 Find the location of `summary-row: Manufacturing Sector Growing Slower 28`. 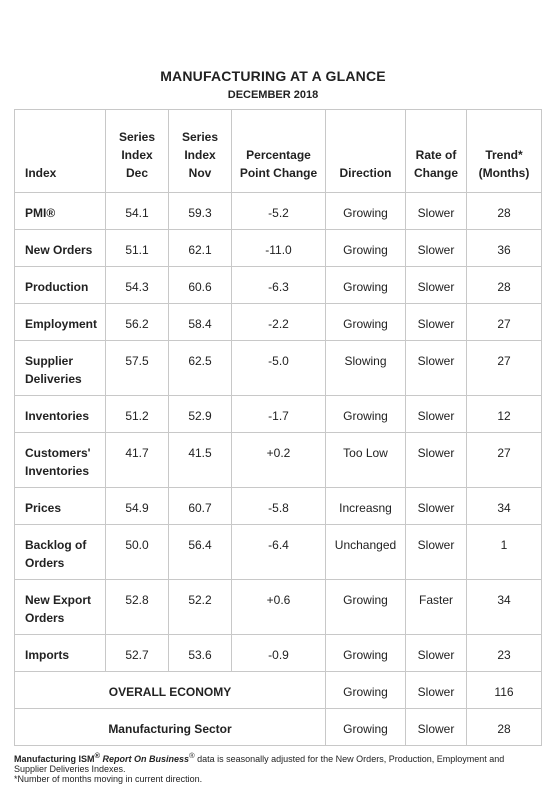

summary-row: Manufacturing Sector Growing Slower 28 is located at coordinates (278, 727).